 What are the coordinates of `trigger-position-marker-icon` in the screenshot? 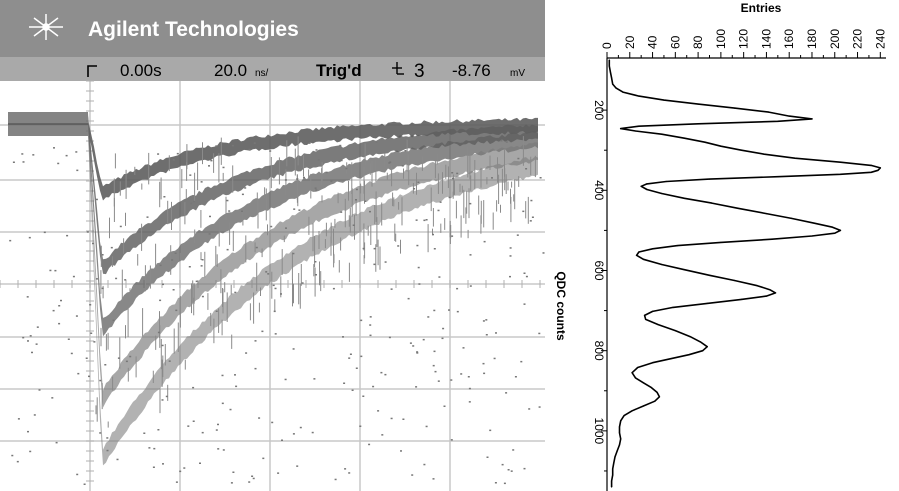 It's located at (92, 71).